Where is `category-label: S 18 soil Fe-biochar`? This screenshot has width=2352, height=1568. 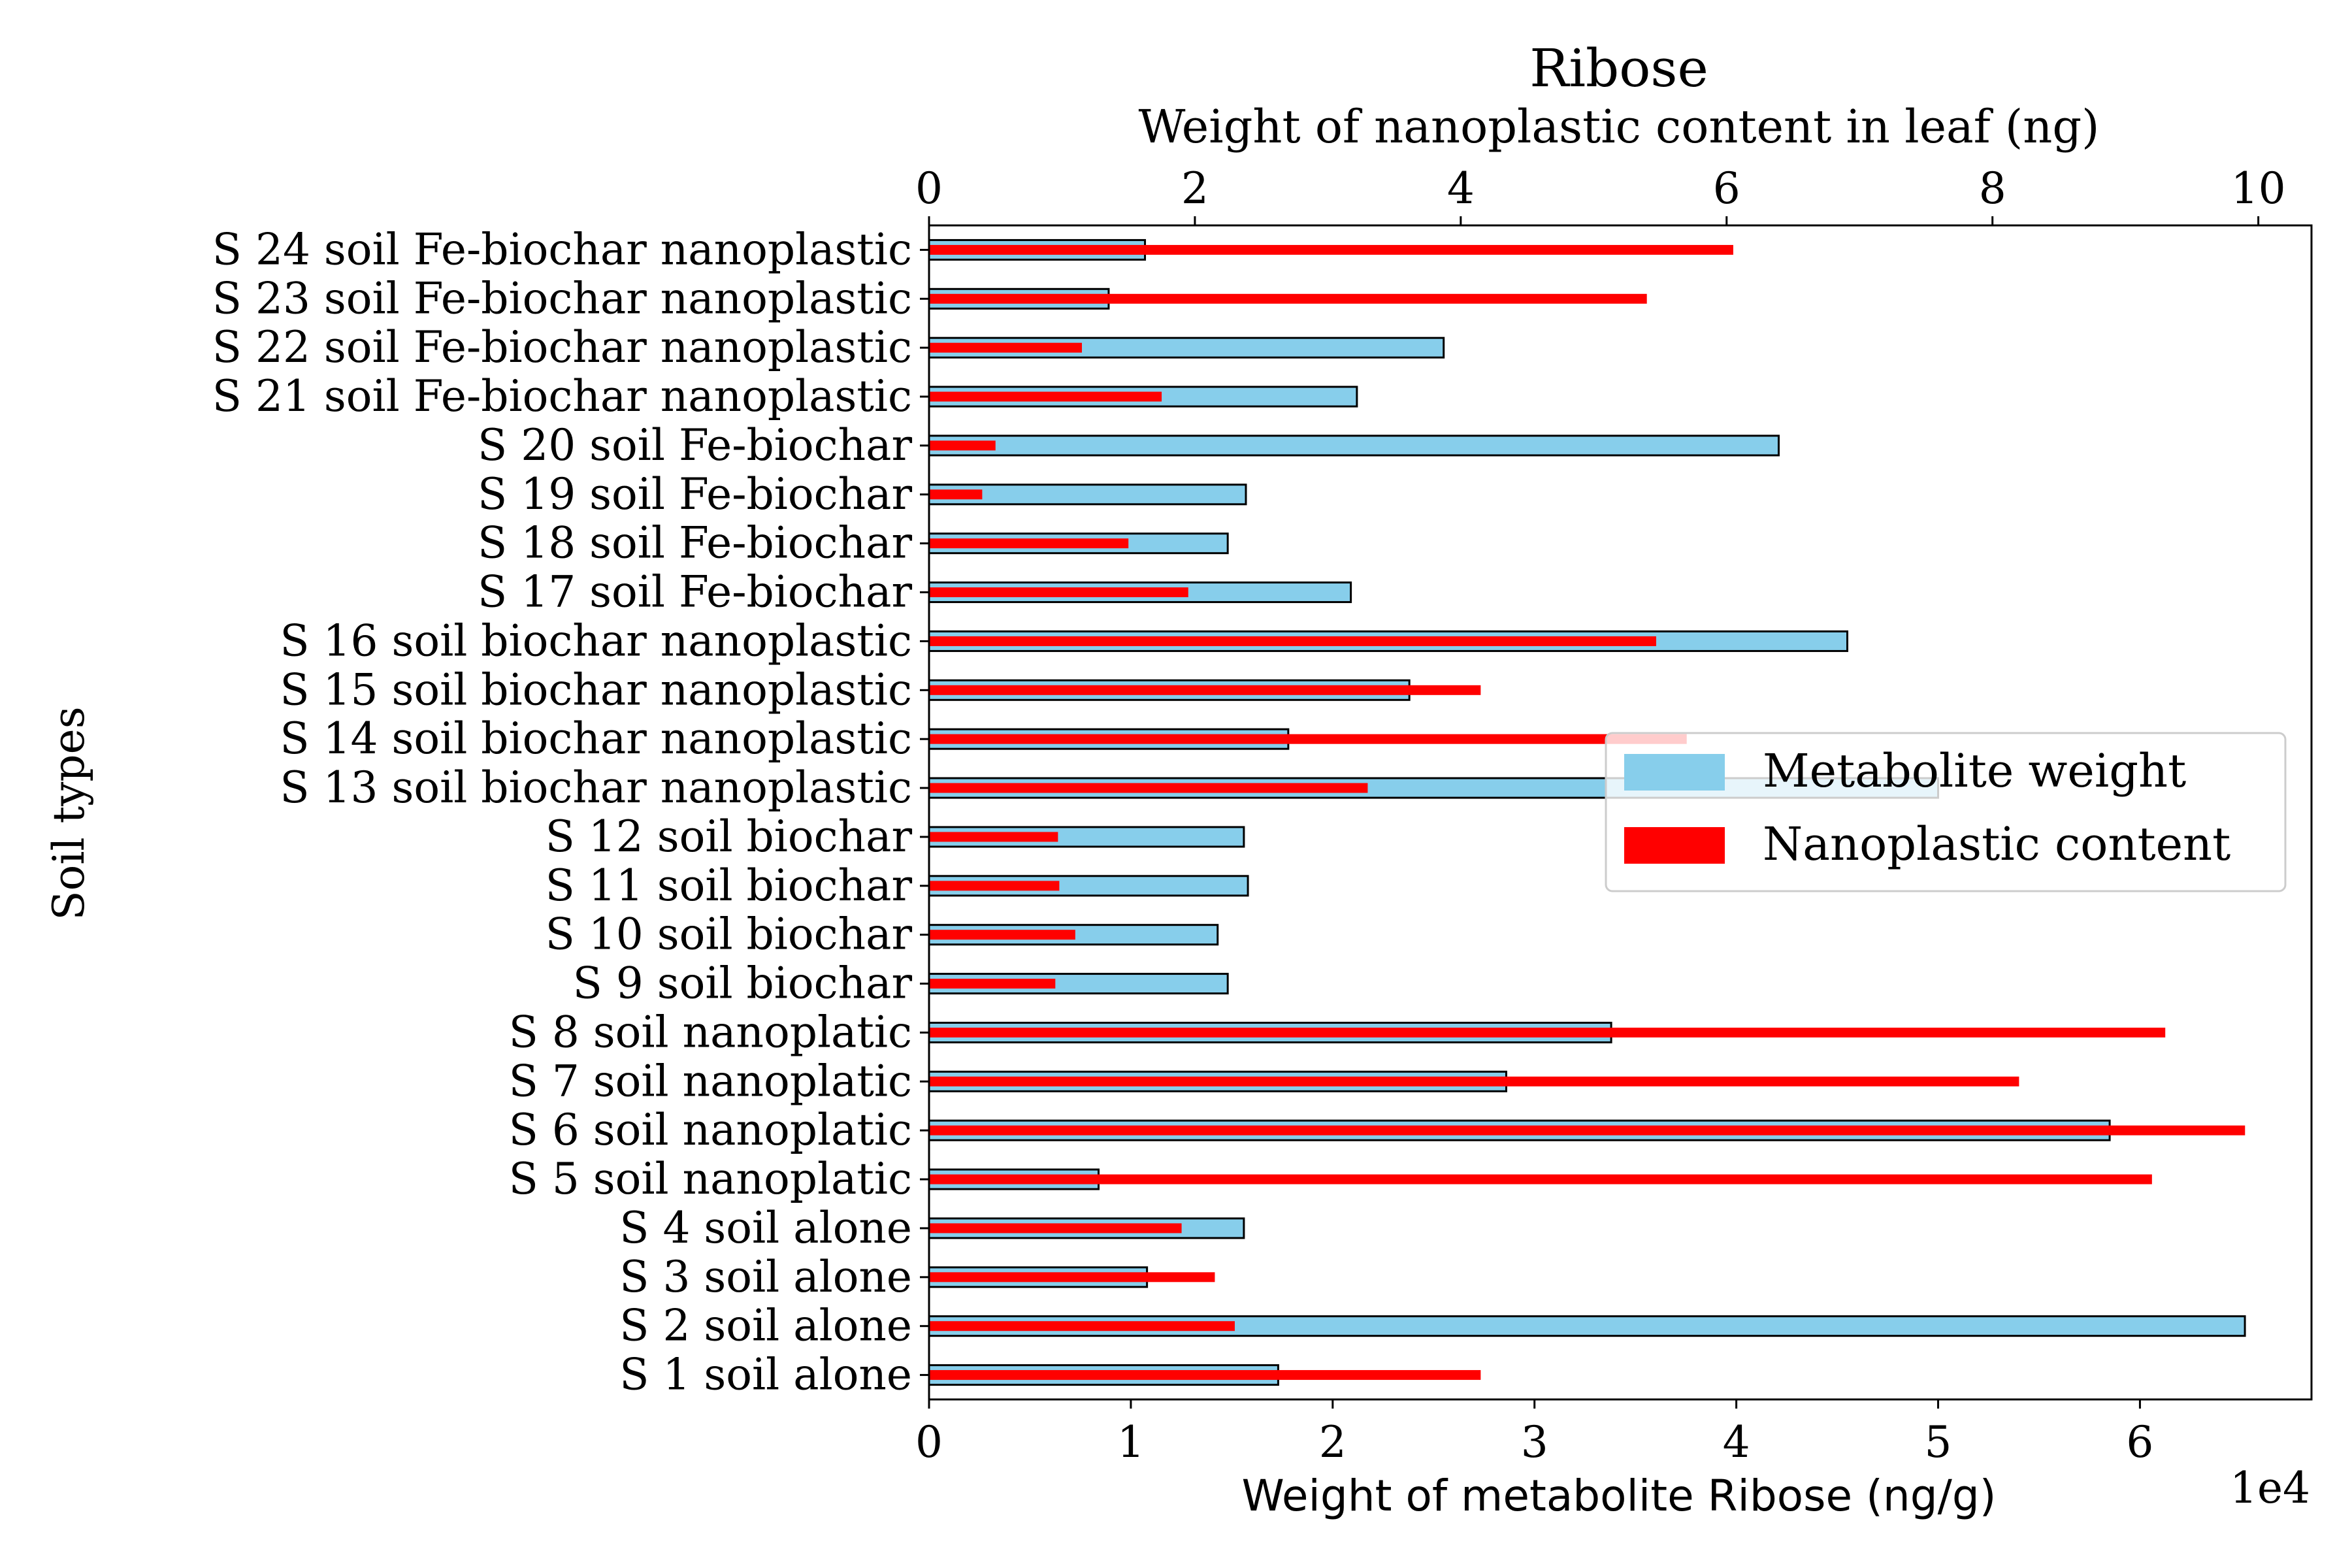 category-label: S 18 soil Fe-biochar is located at coordinates (695, 543).